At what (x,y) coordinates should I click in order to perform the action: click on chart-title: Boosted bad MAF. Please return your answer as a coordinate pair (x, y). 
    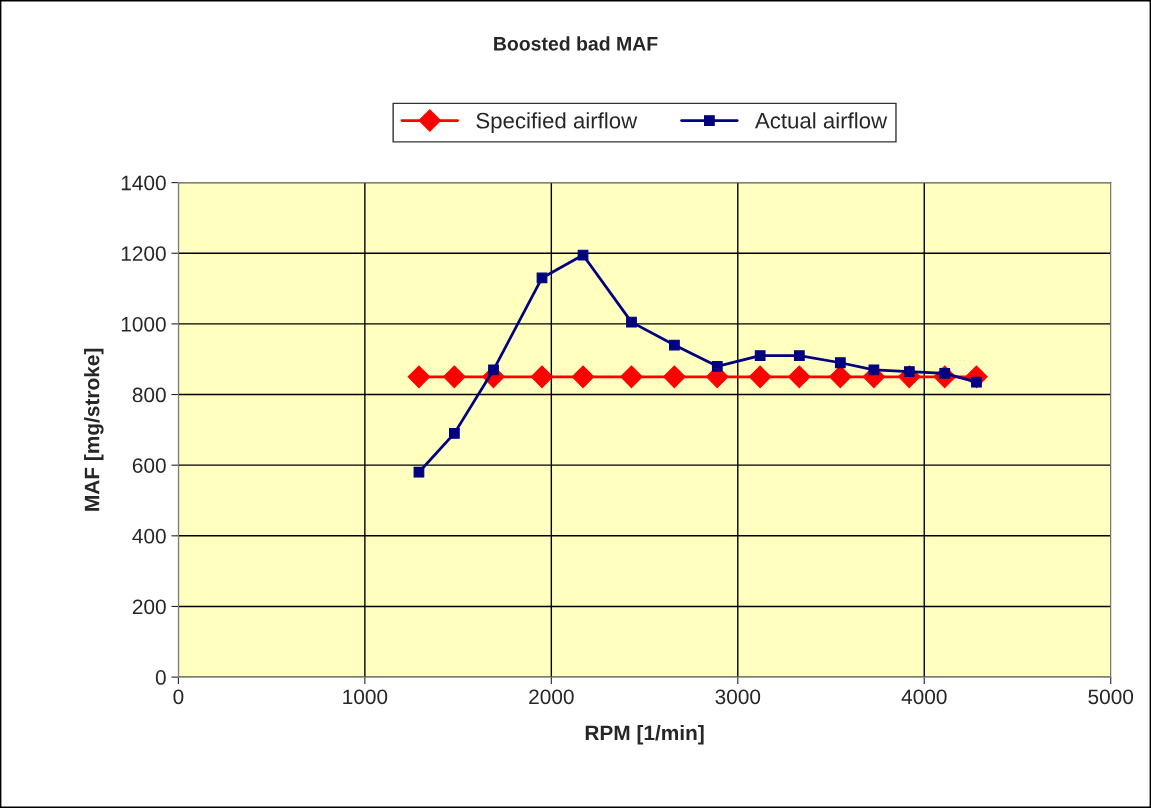
    Looking at the image, I should click on (576, 43).